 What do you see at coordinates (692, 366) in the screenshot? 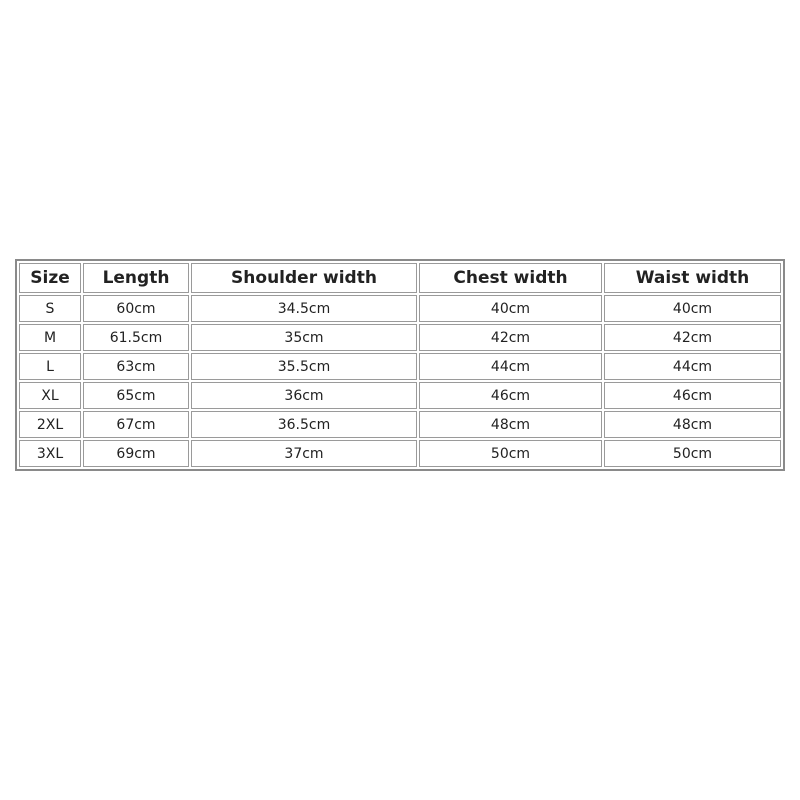
I see `cell-waist-width: 44cm` at bounding box center [692, 366].